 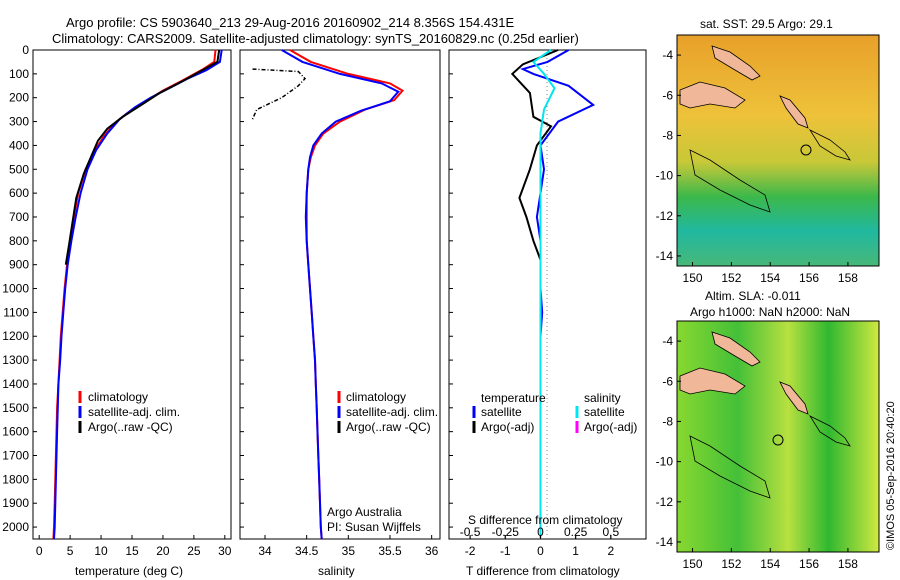 I want to click on map1-axes: 150 152 154 156 158 -4 -6 -8 -10 -12 -14, so click(x=757, y=166).